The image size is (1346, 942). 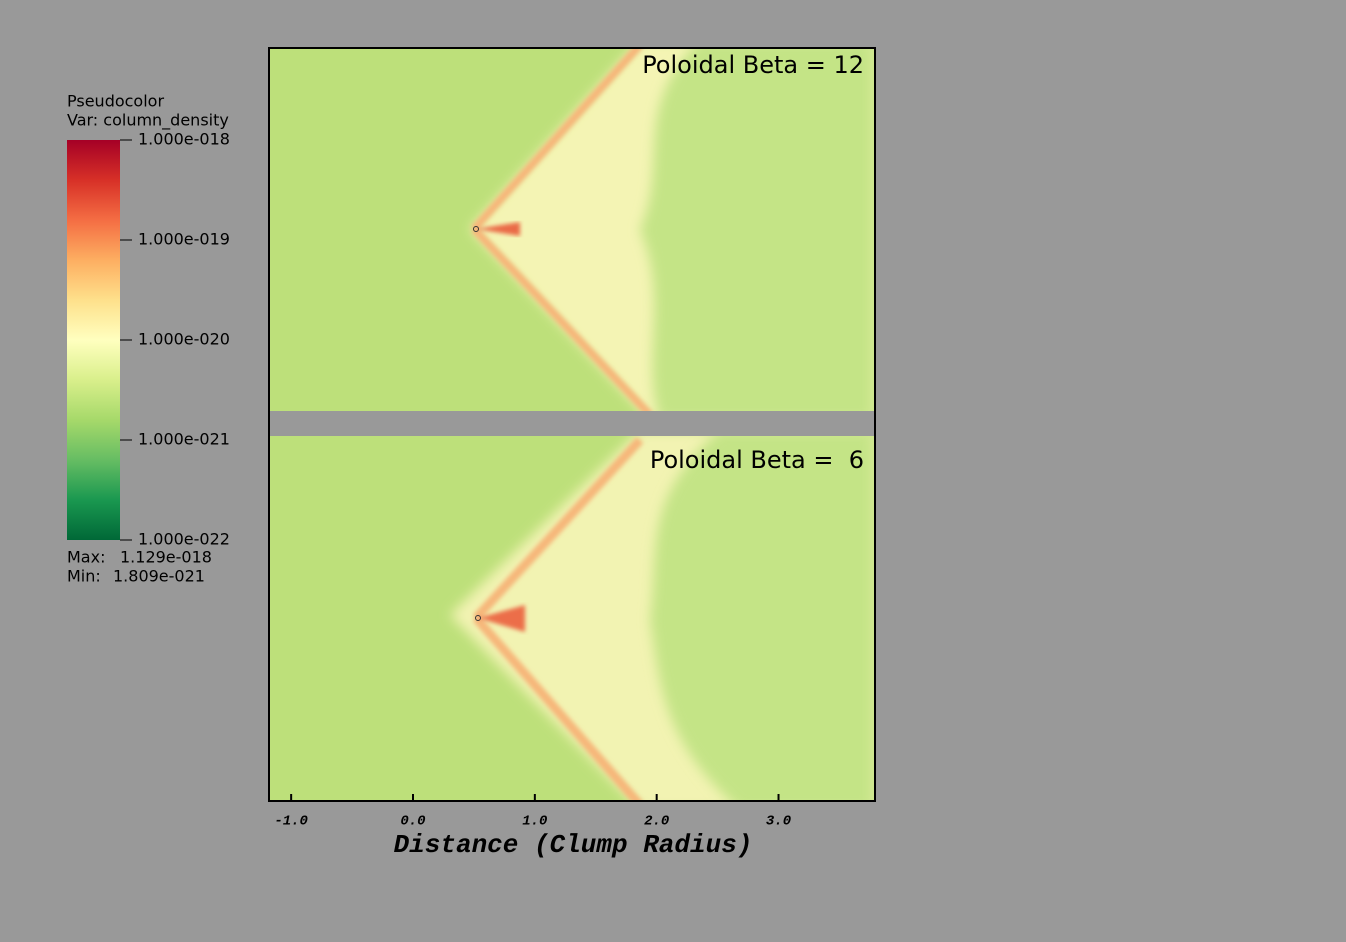 I want to click on colorbar, so click(x=93, y=340).